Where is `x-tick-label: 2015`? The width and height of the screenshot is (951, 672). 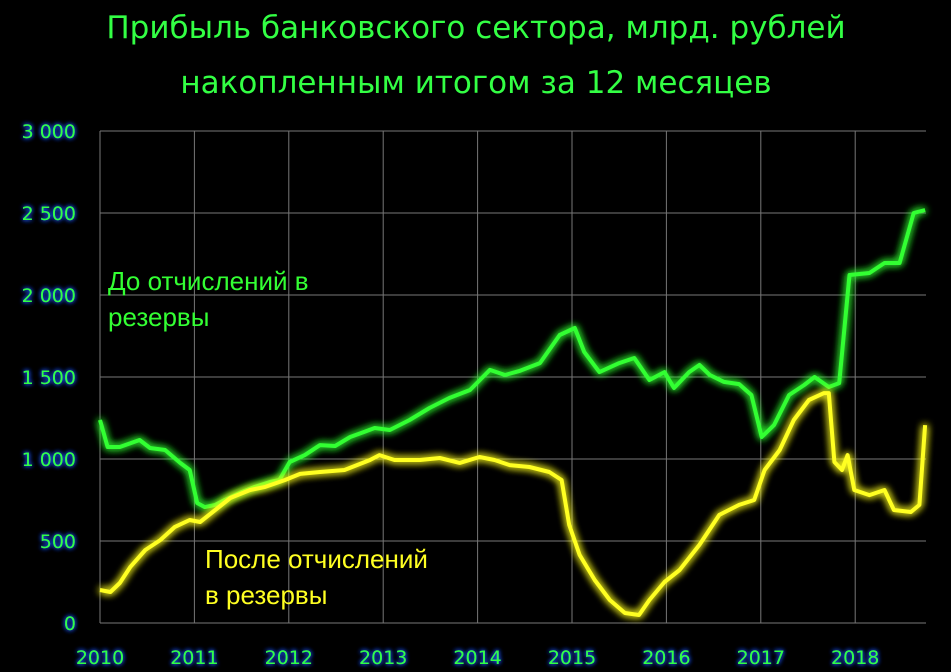
x-tick-label: 2015 is located at coordinates (572, 658).